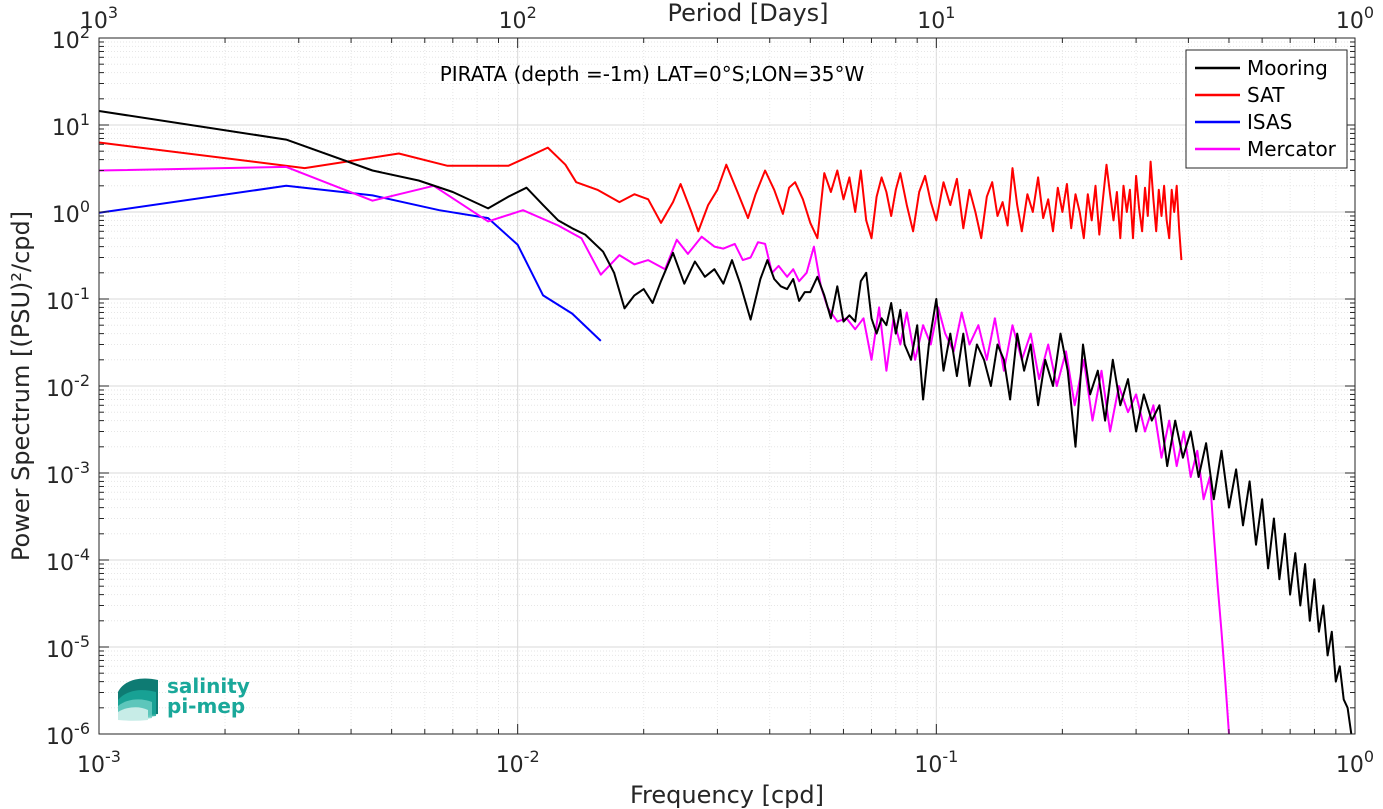  Describe the element at coordinates (1269, 122) in the screenshot. I see `legend-label-isas: ISAS` at that location.